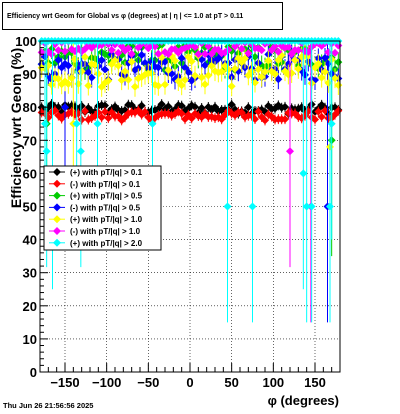 The width and height of the screenshot is (400, 414). What do you see at coordinates (16, 128) in the screenshot?
I see `y-axis-label: Efficiency wrt Geom (%)` at bounding box center [16, 128].